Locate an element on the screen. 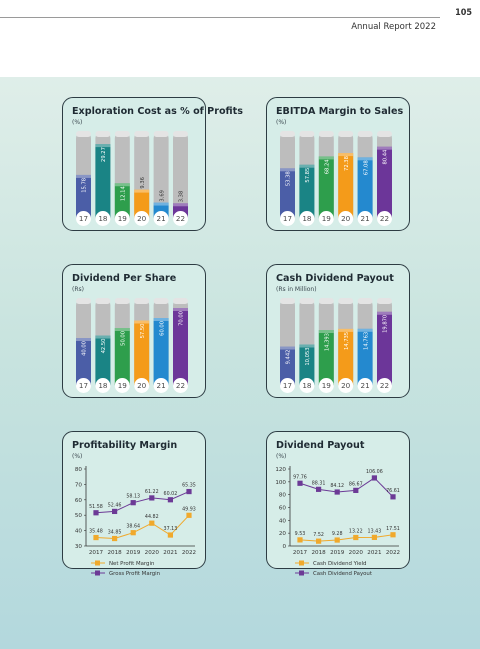 This screenshot has width=480, height=649. y-tick-label: 20 is located at coordinates (283, 534).